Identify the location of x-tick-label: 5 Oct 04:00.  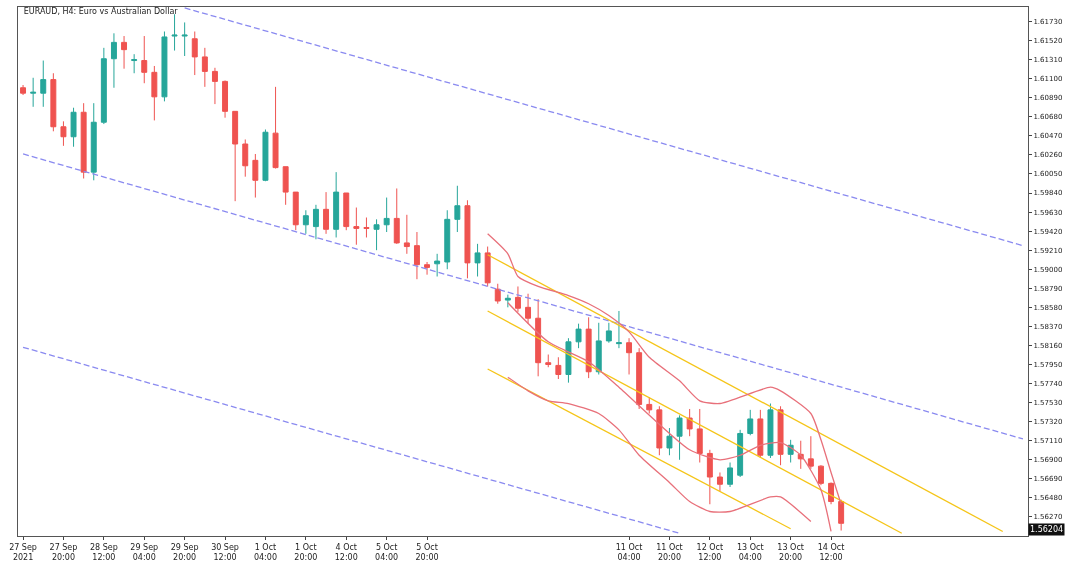
(387, 552).